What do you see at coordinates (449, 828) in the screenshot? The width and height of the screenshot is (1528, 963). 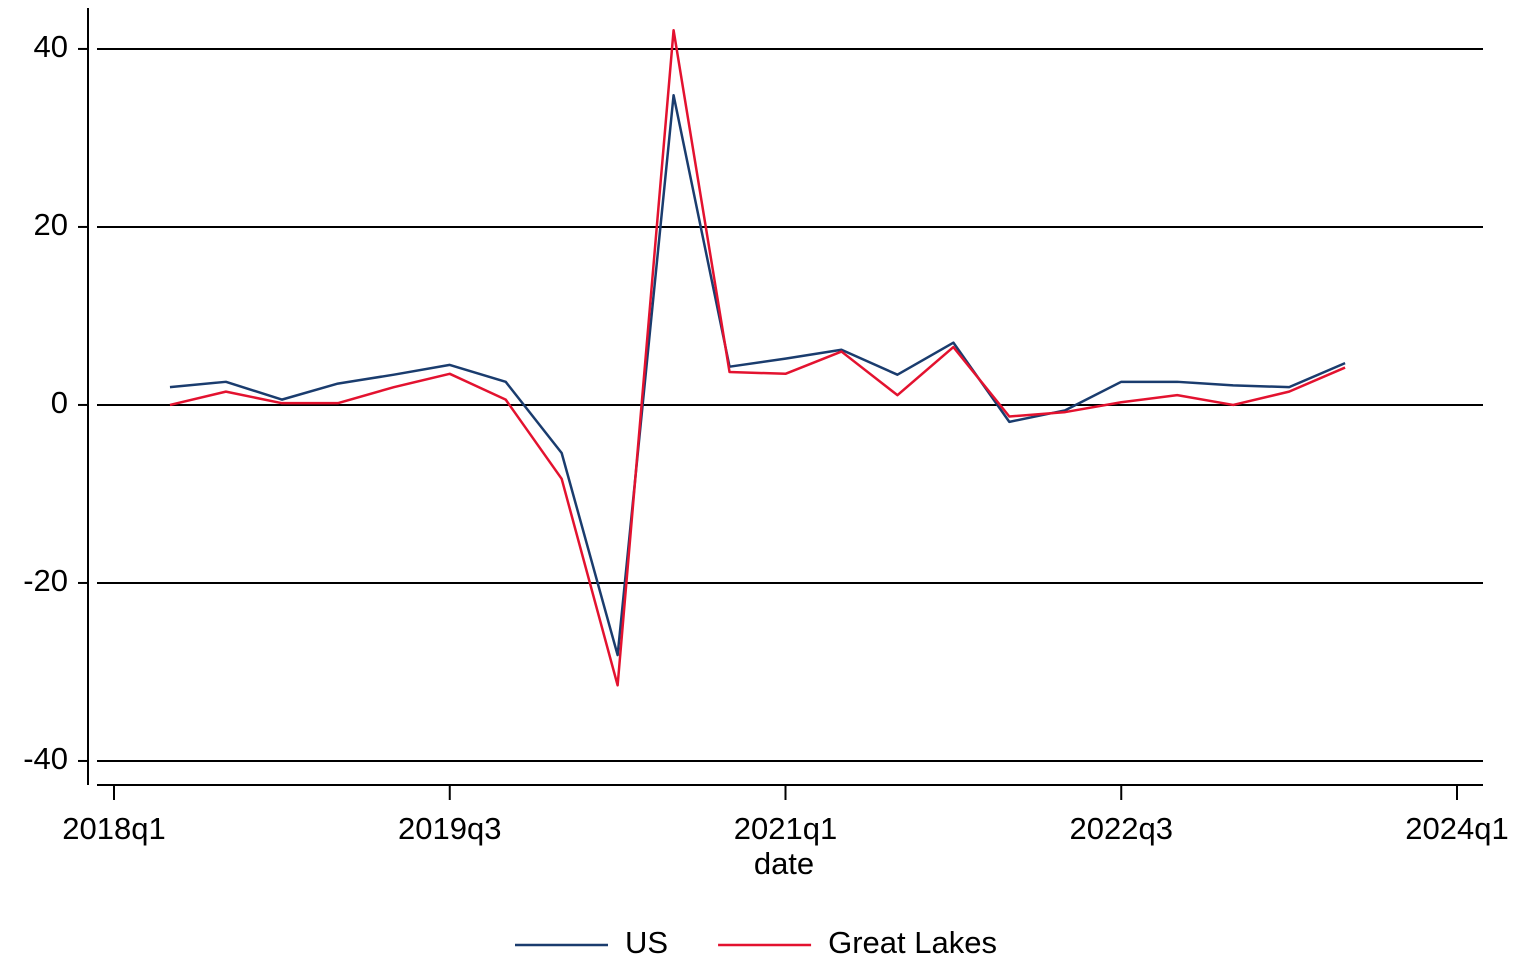 I see `x-tick-label: 2019q3` at bounding box center [449, 828].